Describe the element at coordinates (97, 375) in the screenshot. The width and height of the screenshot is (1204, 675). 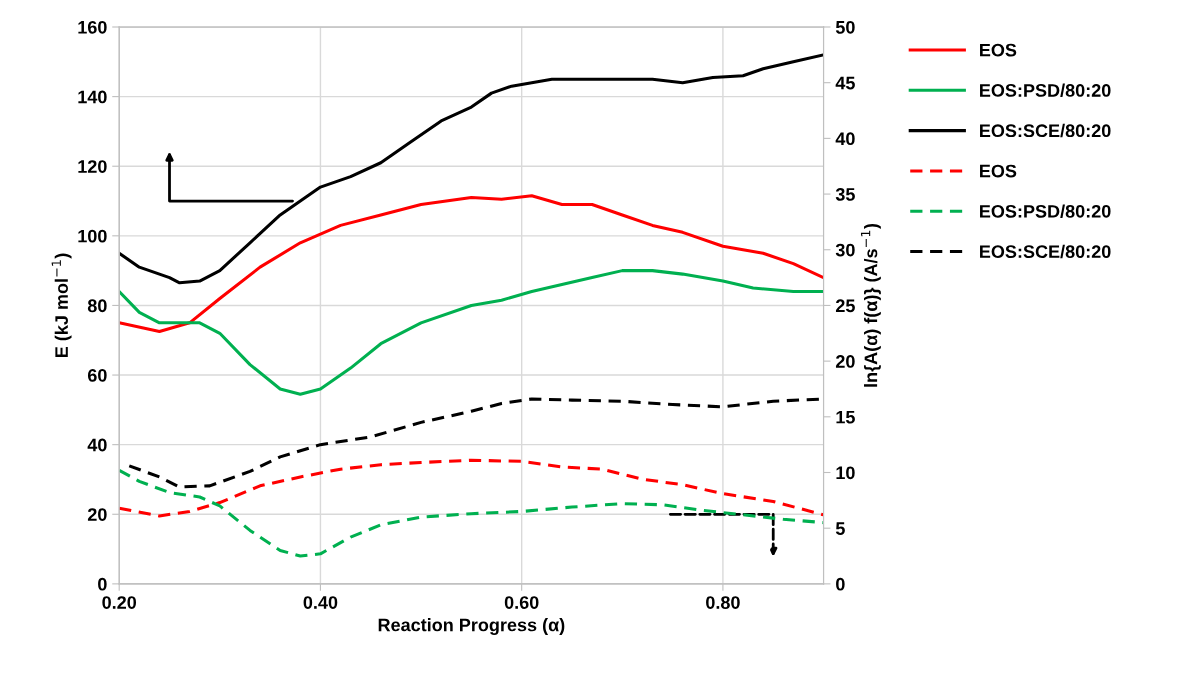
I see `y-tick-label: 60` at that location.